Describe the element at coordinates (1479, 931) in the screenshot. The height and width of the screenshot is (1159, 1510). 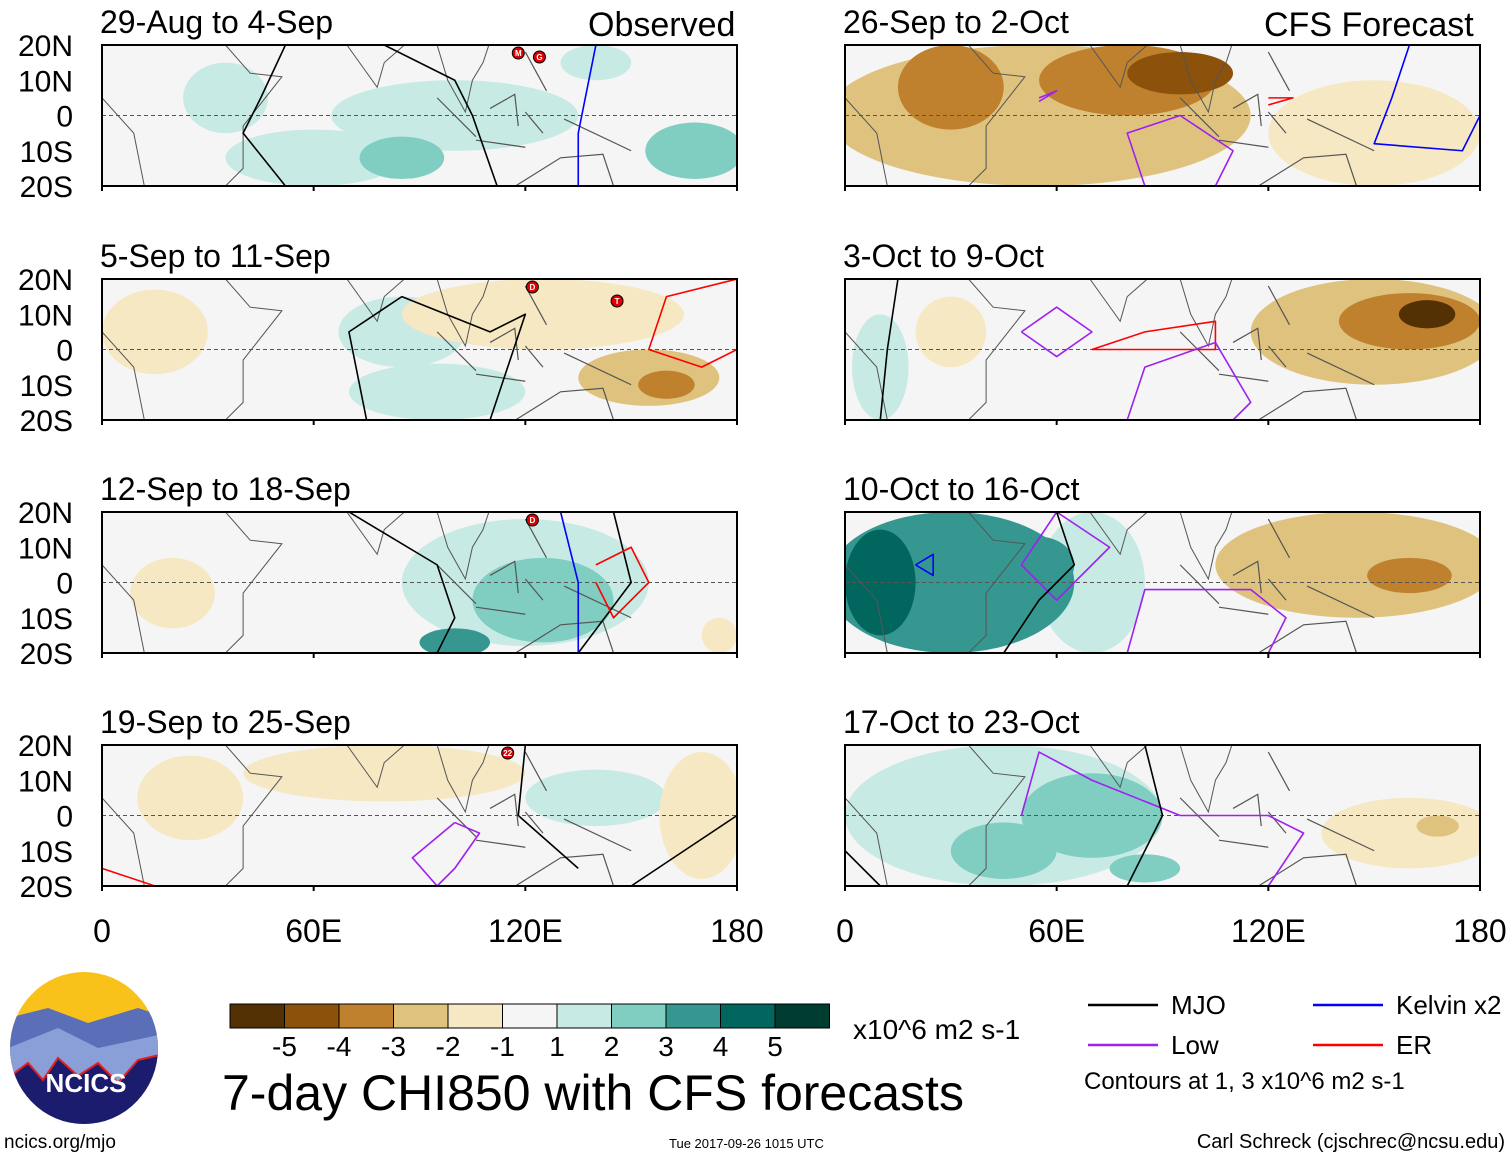
I see `x-tick-label: 180` at that location.